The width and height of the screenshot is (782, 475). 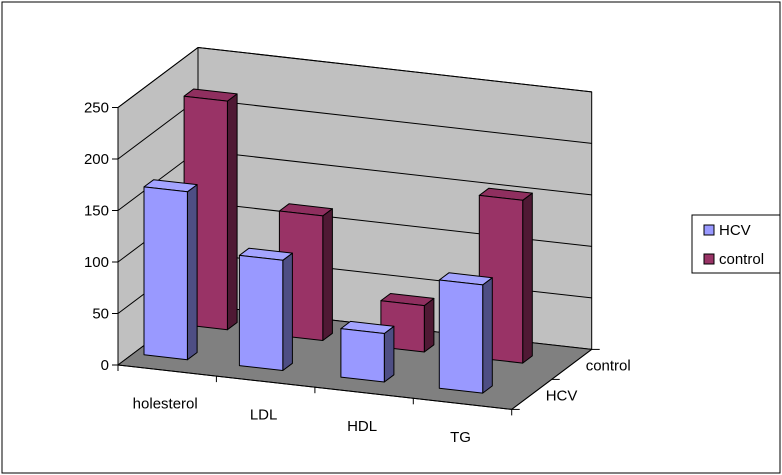 I want to click on bar-HCV-holesterol, so click(x=165, y=273).